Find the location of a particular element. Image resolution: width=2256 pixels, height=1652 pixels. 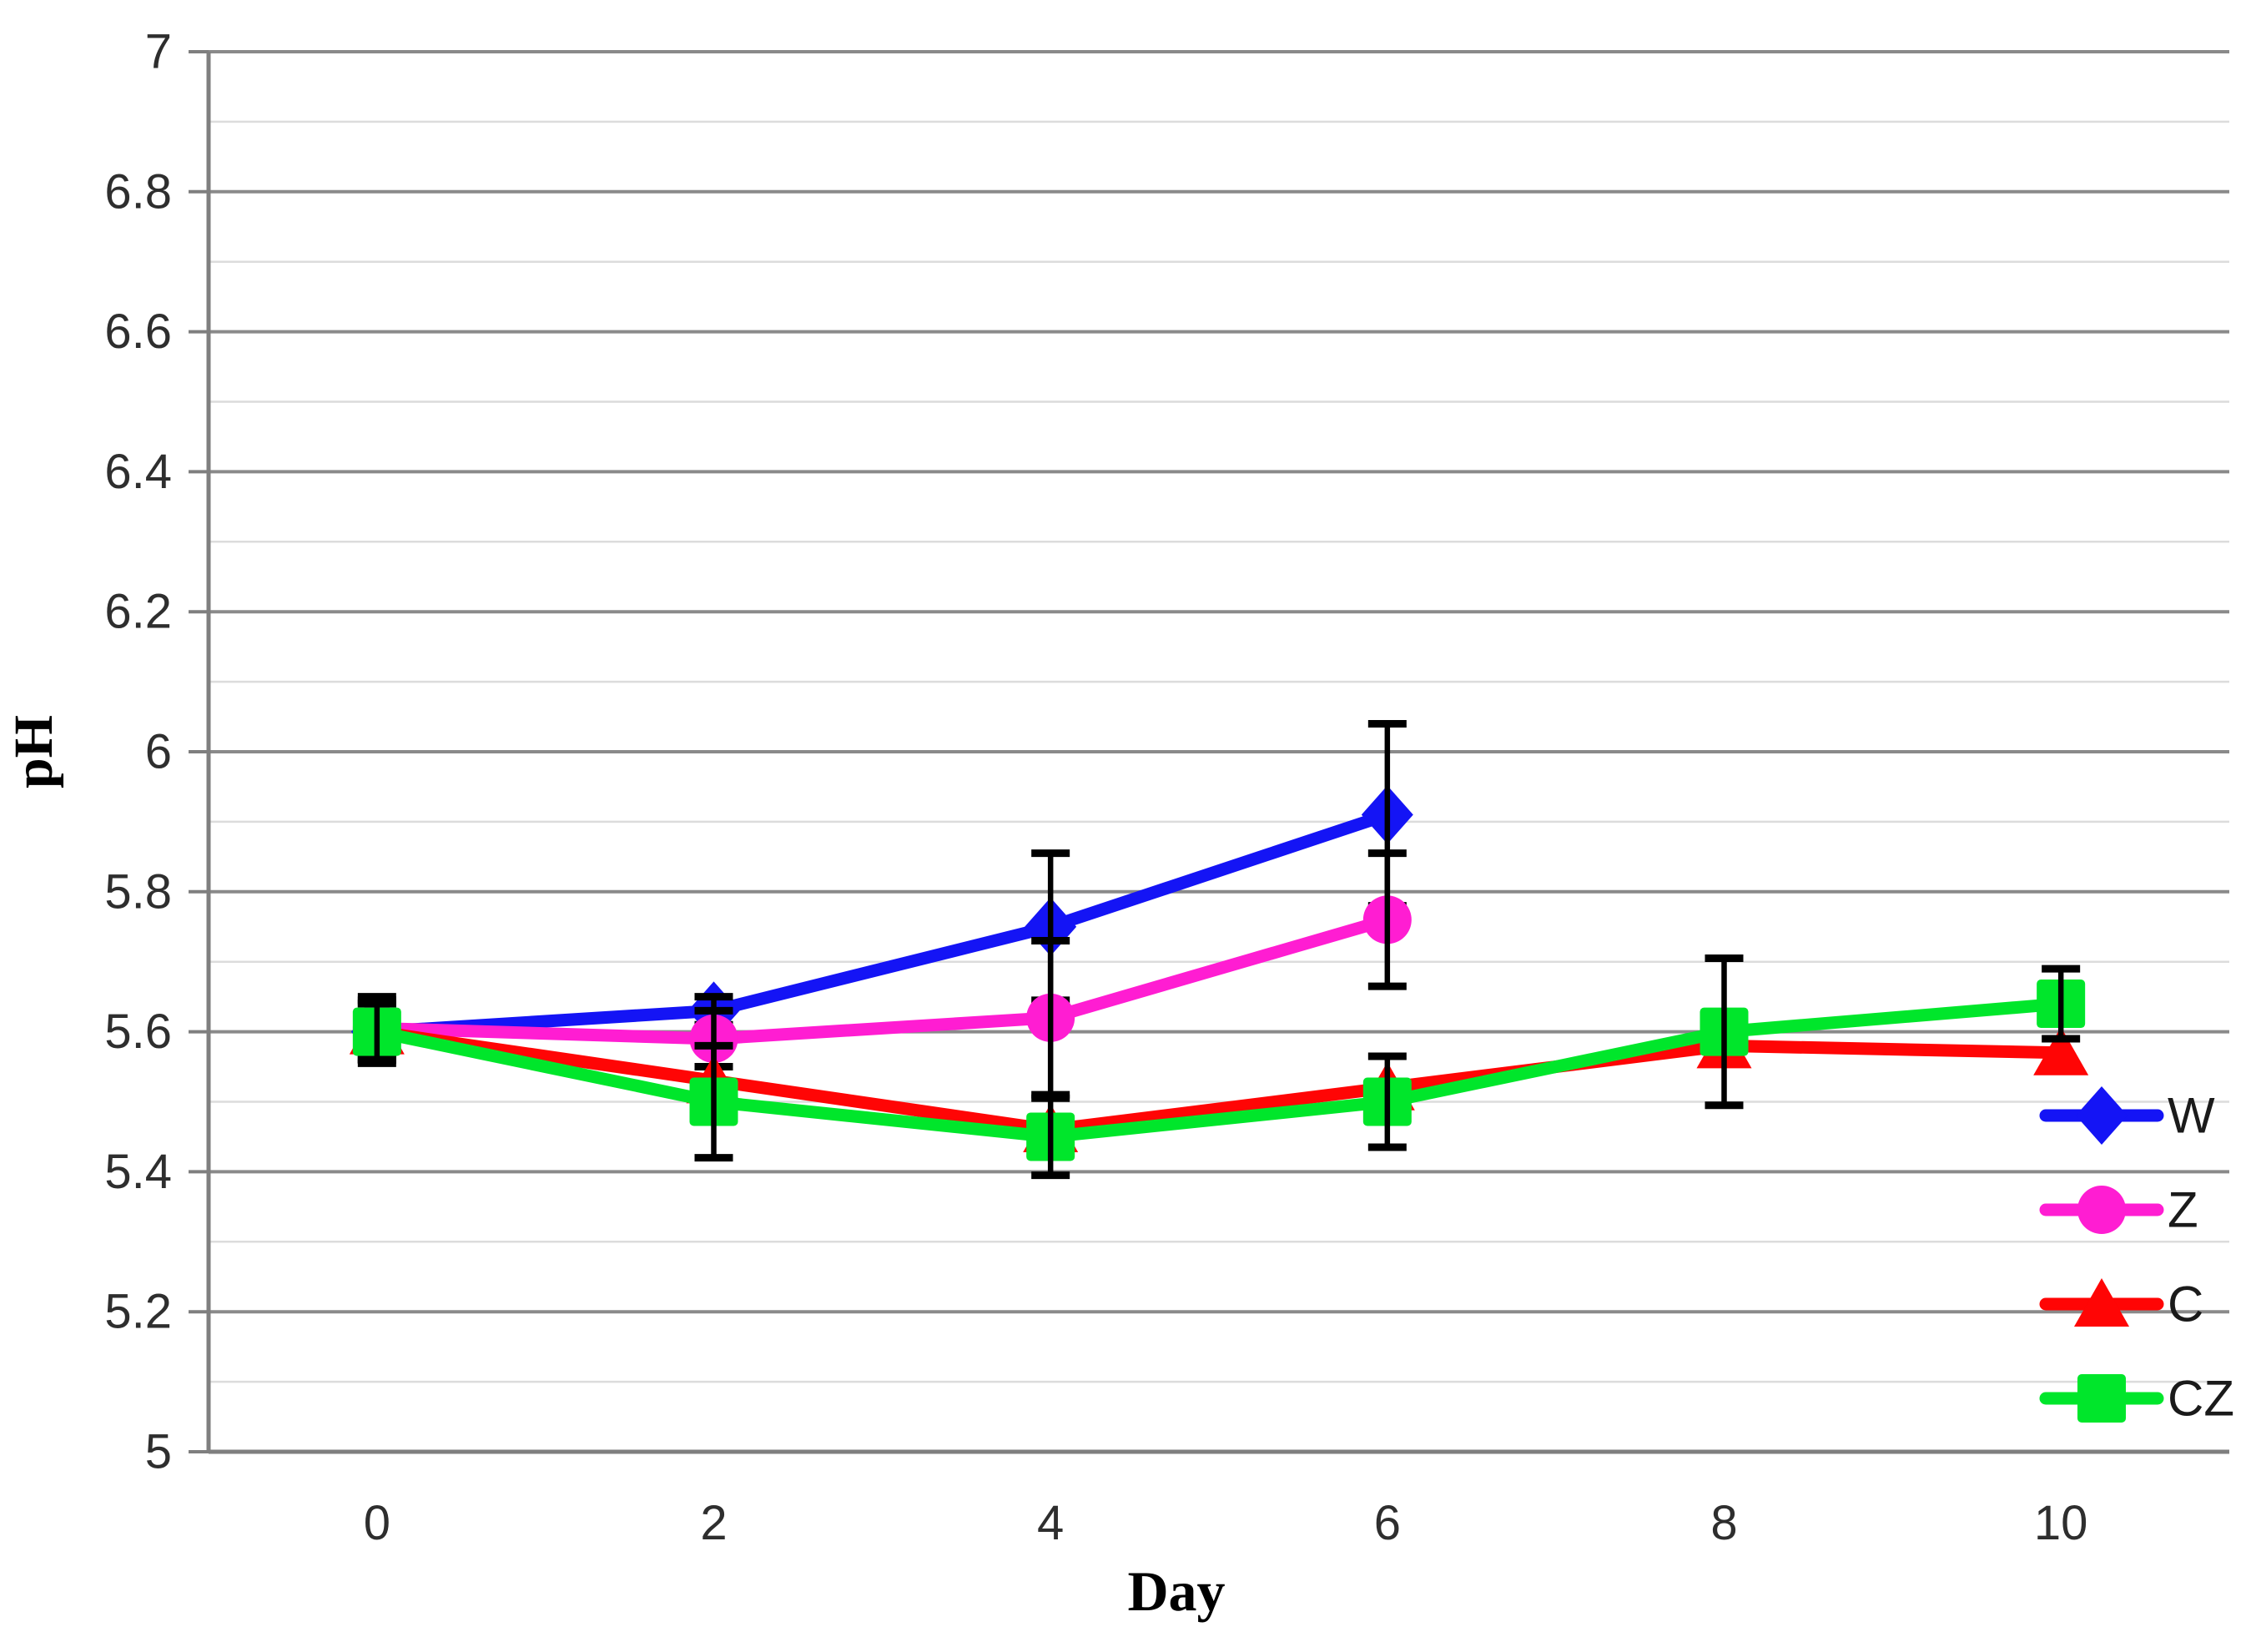

x-tick-label: 2 is located at coordinates (714, 1523).